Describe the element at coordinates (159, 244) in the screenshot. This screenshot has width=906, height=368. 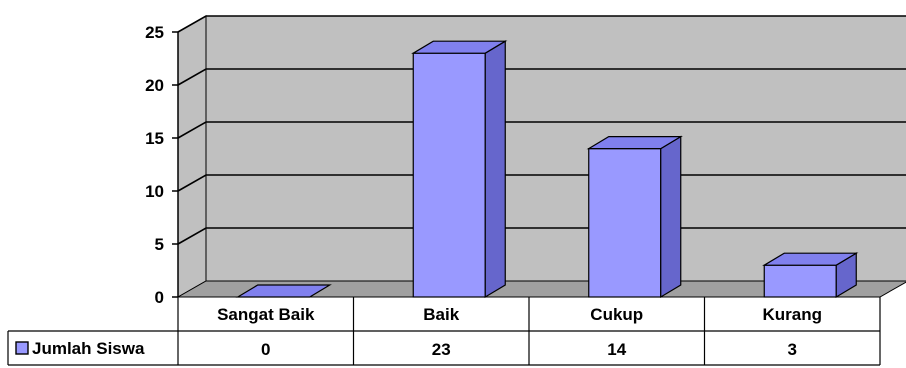
I see `y-tick-label: 5` at that location.